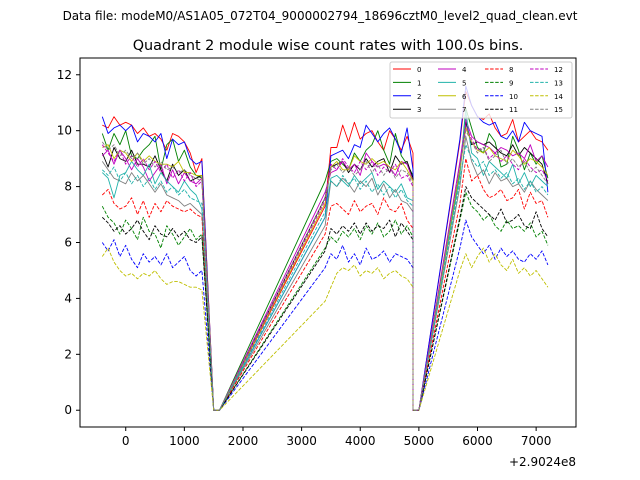  I want to click on x-tick-label: 3000, so click(301, 441).